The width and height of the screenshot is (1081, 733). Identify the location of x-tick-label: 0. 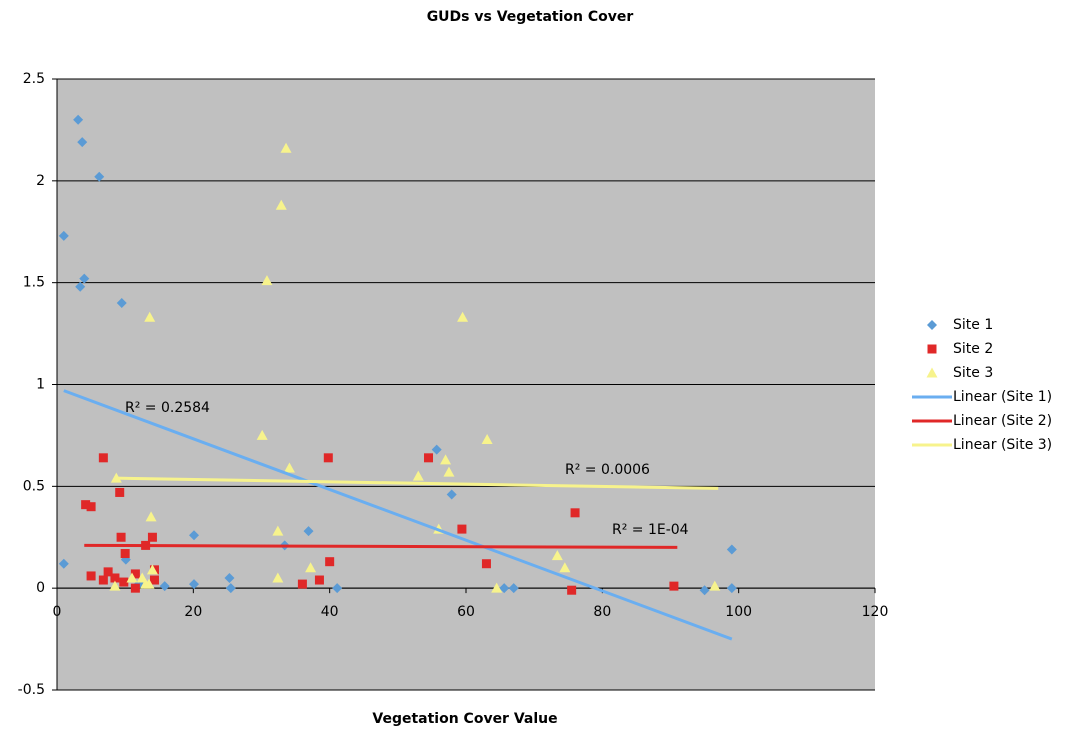
(57, 612).